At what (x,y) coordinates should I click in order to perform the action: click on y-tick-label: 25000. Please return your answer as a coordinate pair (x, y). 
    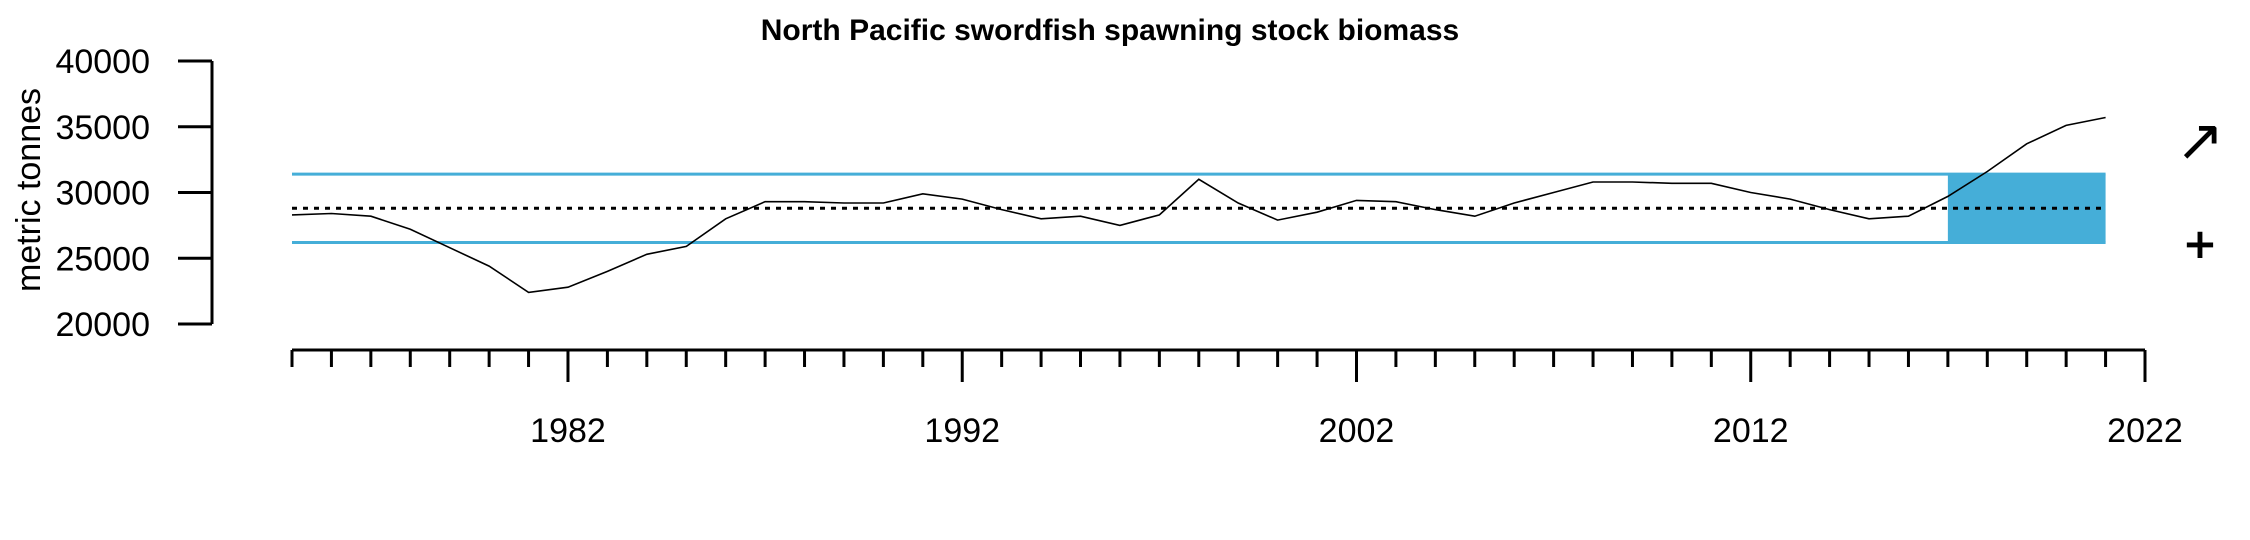
    Looking at the image, I should click on (102, 259).